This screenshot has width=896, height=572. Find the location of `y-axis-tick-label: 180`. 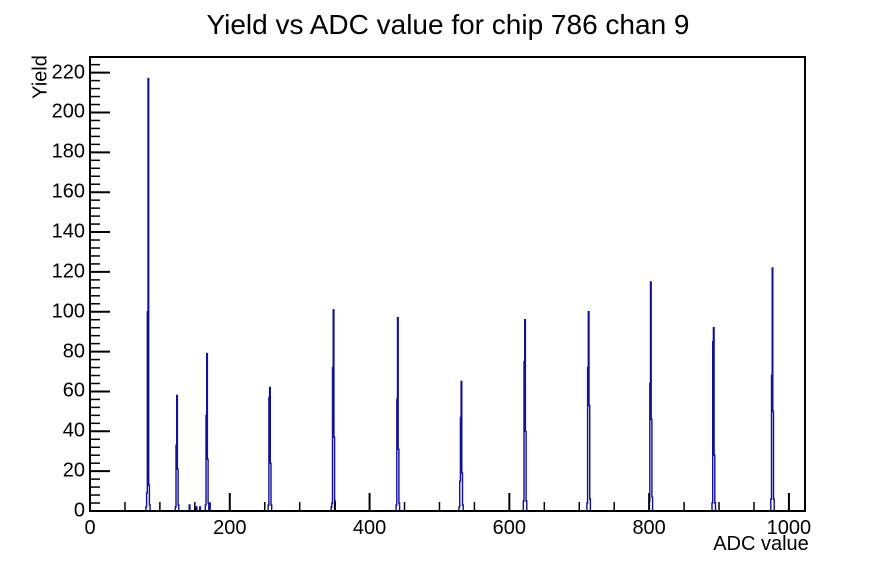

y-axis-tick-label: 180 is located at coordinates (68, 151).